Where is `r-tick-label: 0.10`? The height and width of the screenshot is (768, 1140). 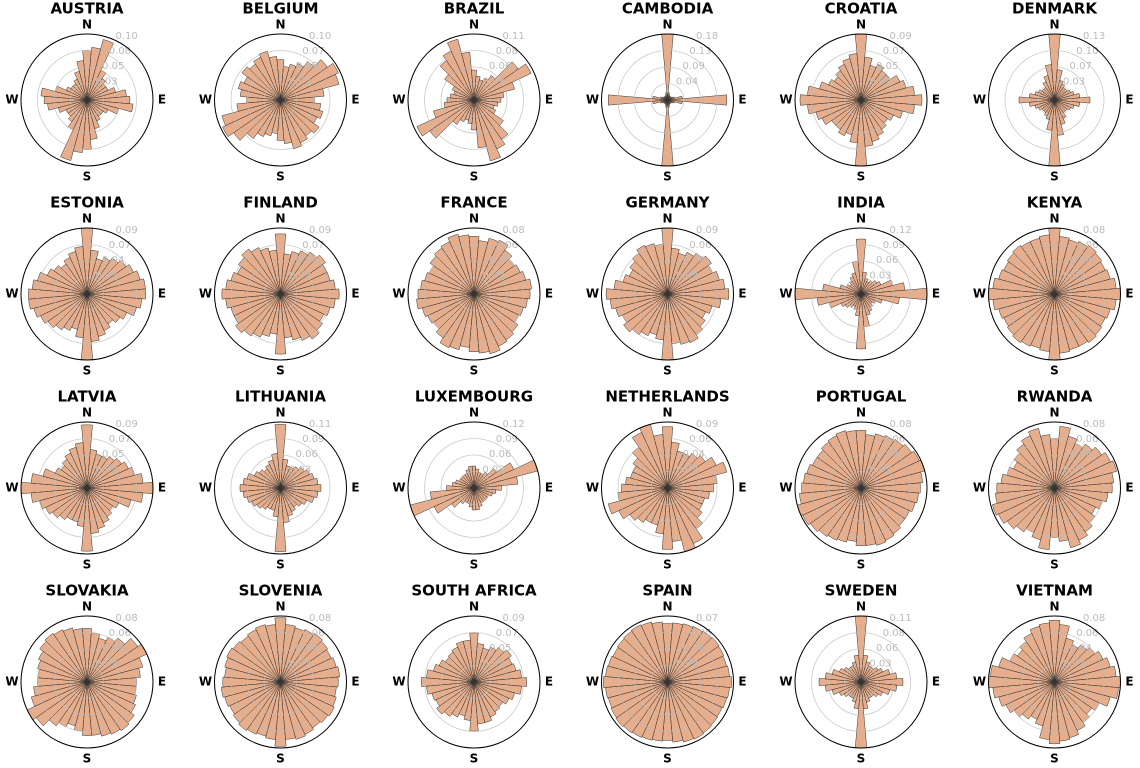 r-tick-label: 0.10 is located at coordinates (1087, 51).